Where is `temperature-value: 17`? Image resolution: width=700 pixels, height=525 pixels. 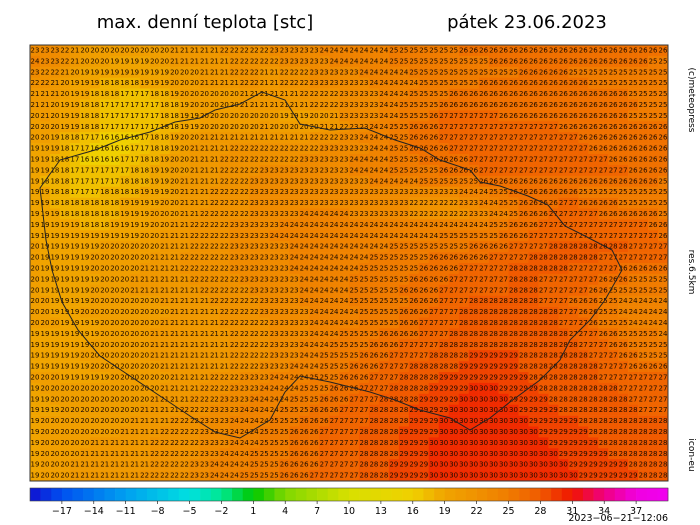
temperature-value: 17 is located at coordinates (114, 181).